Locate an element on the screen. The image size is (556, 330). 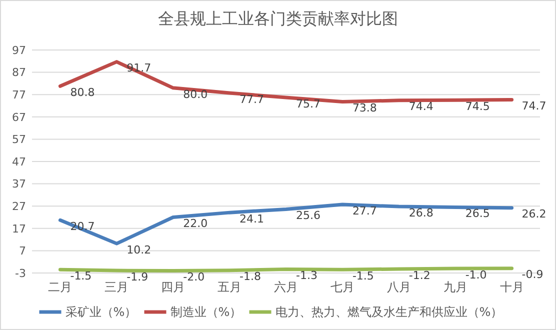
x-tick-label: 二月 is located at coordinates (60, 287).